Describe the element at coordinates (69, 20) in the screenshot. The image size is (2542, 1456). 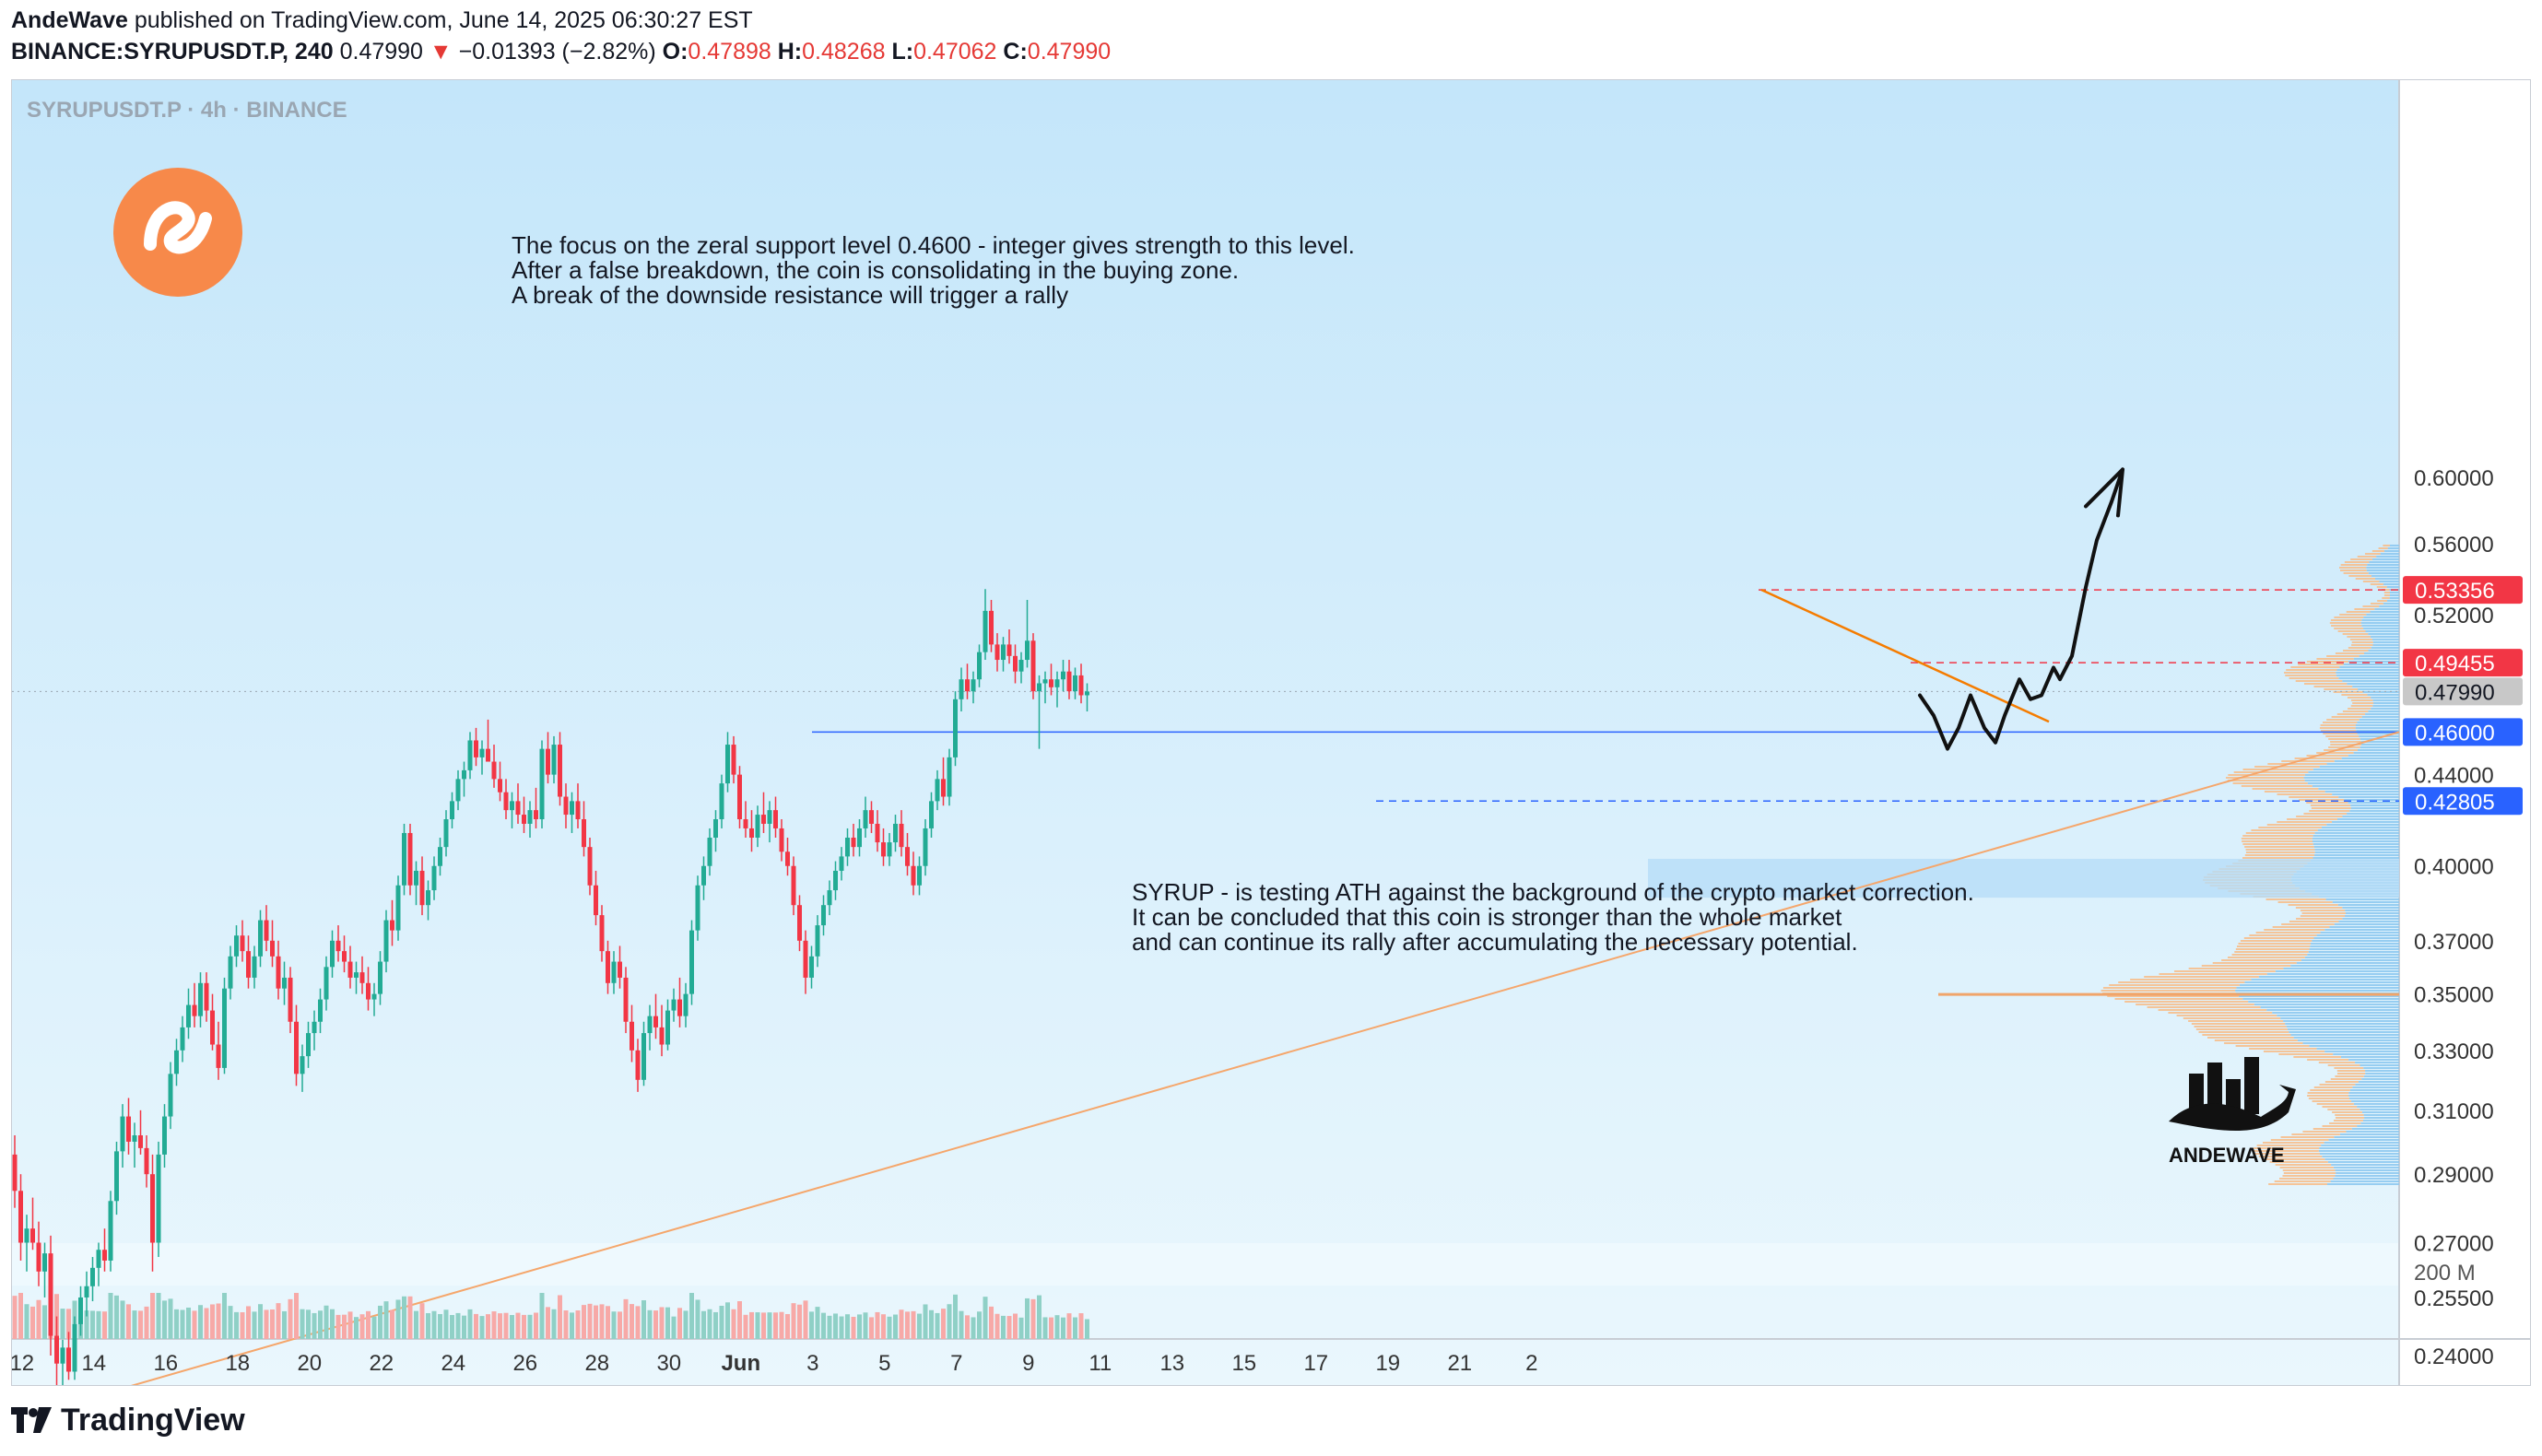
I see `author-name: AndeWave` at that location.